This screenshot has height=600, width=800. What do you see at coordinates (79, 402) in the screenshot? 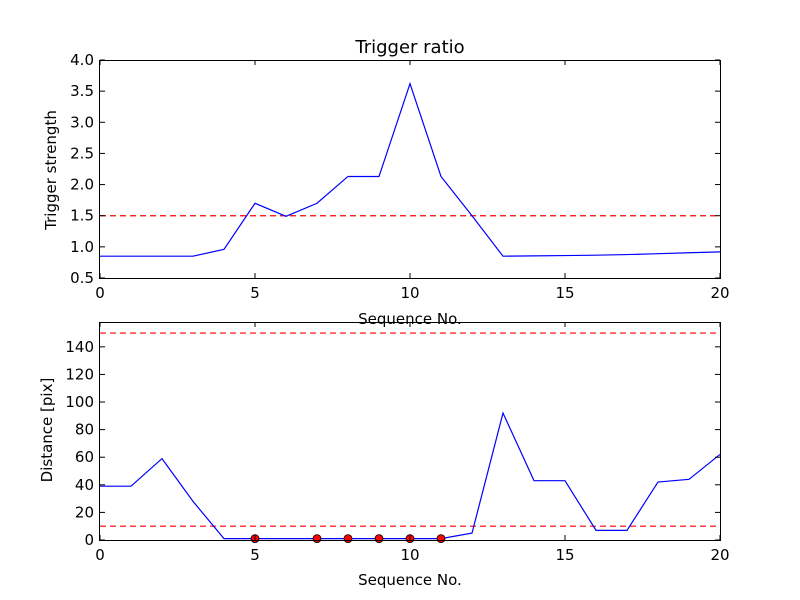
I see `y-tick-label: 100` at bounding box center [79, 402].